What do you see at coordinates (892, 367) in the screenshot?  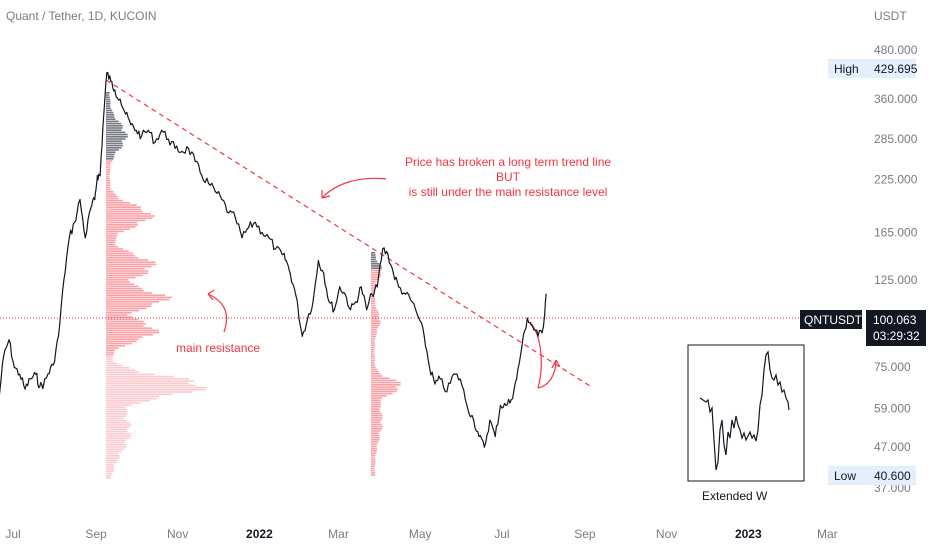 I see `y-tick-label: 75.000` at bounding box center [892, 367].